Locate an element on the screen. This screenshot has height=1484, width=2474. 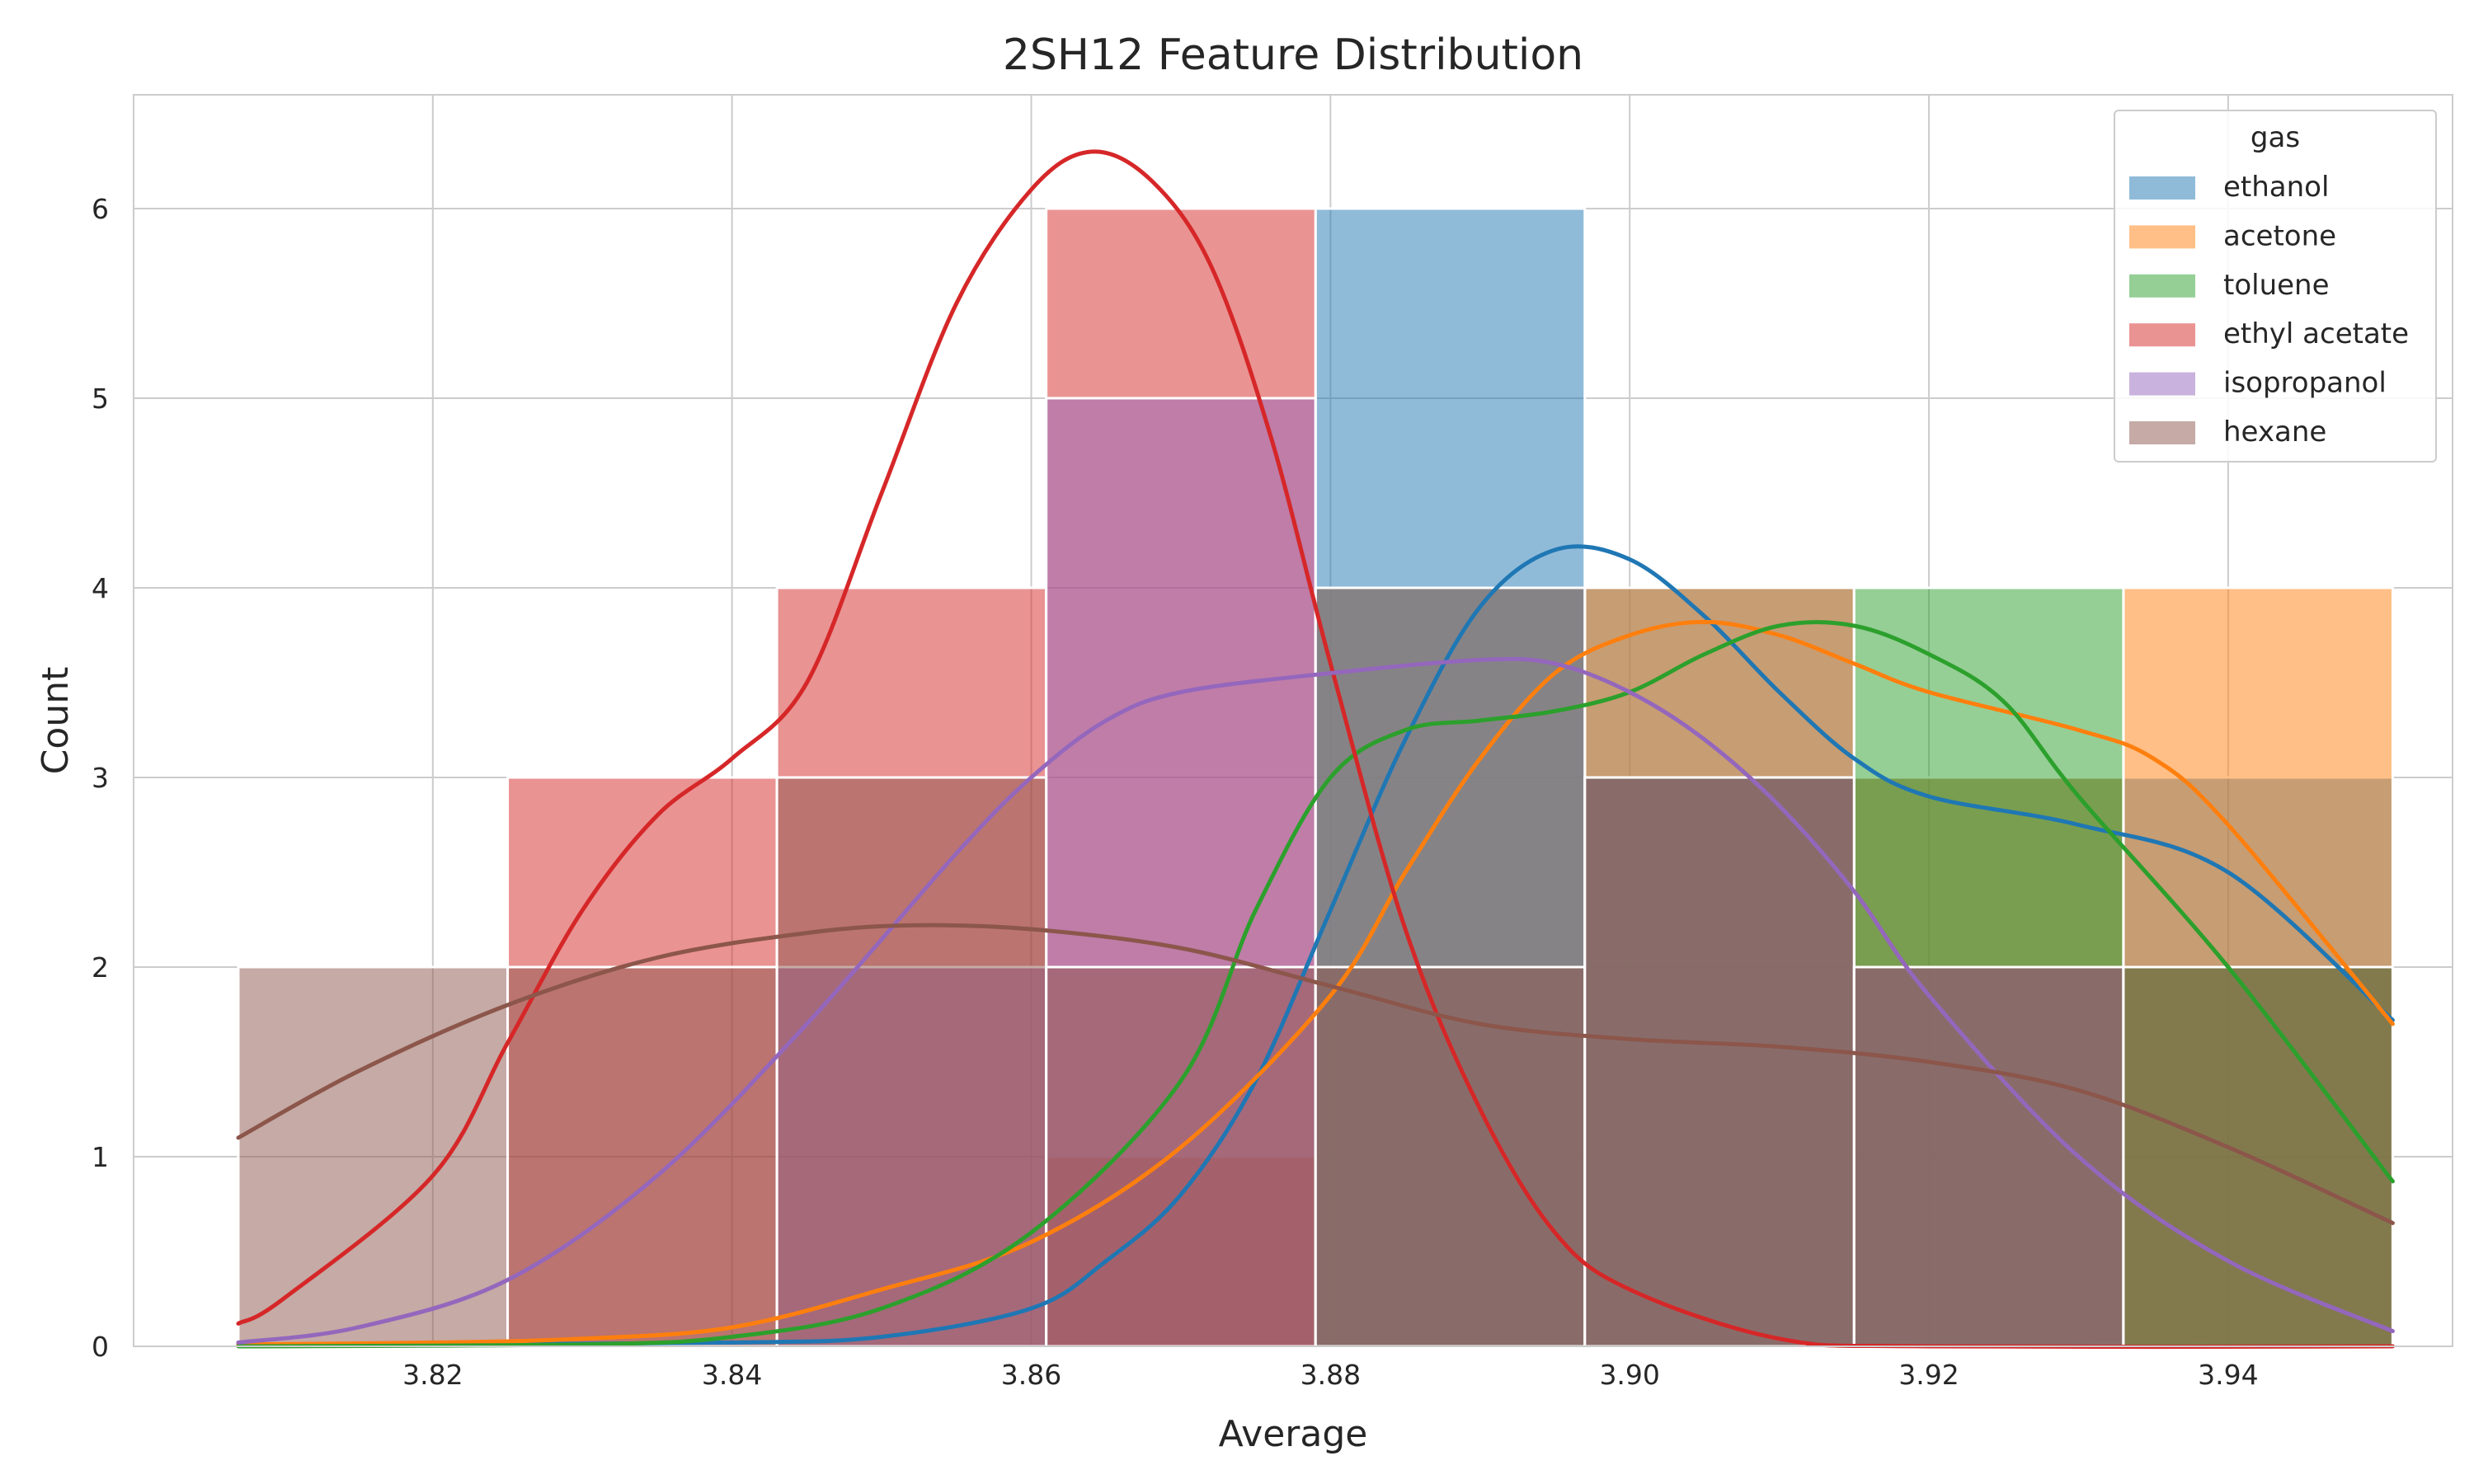
legend-entry-label: toluene is located at coordinates (2276, 285).